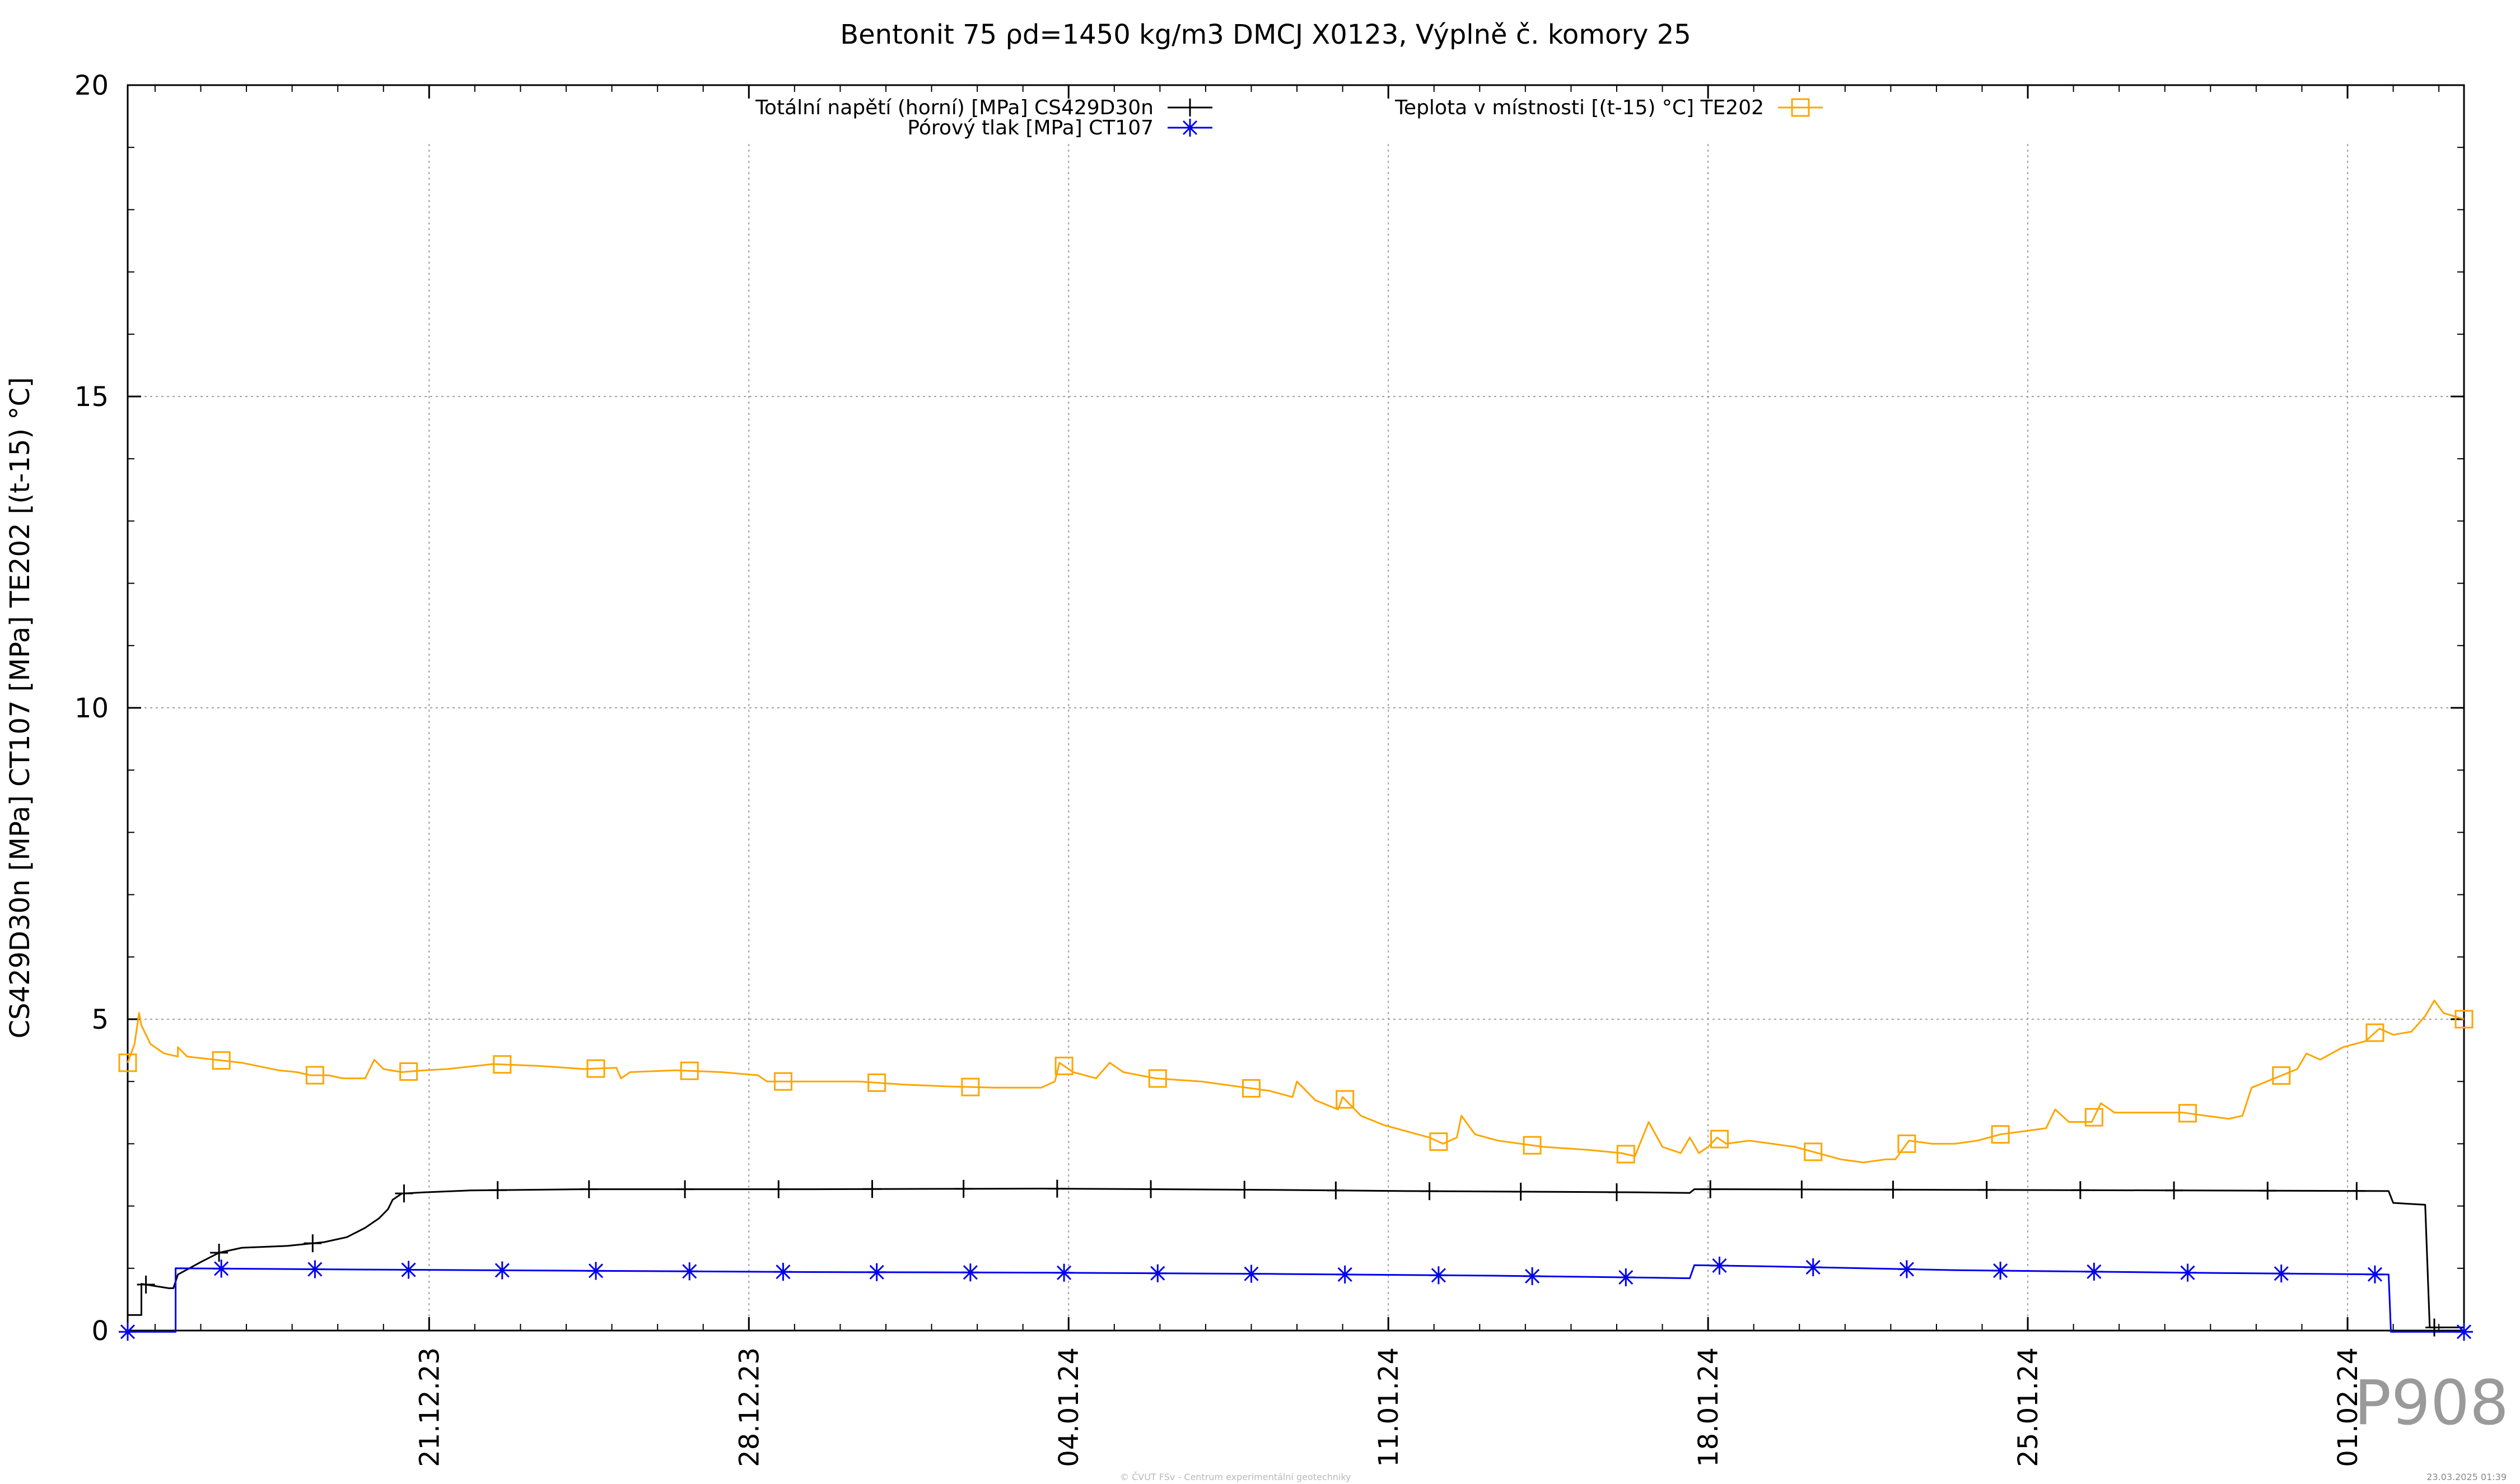 The width and height of the screenshot is (2520, 1484). Describe the element at coordinates (2029, 1407) in the screenshot. I see `x-tick-label: 25.01.24` at that location.